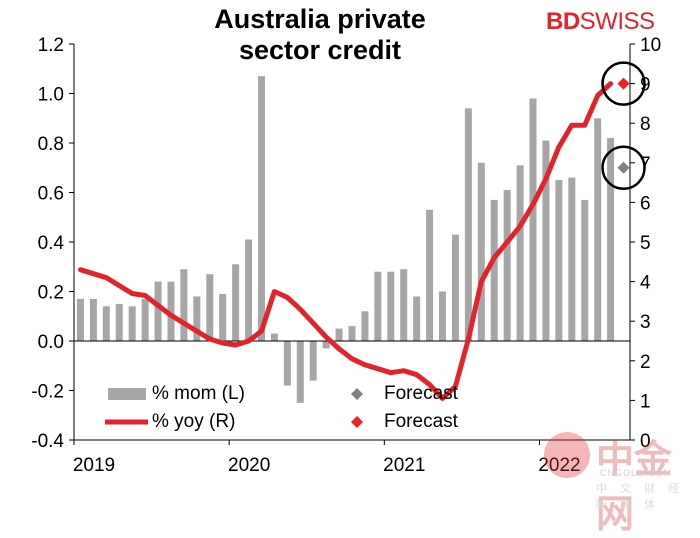  Describe the element at coordinates (47, 441) in the screenshot. I see `left-tick-label: -0.4` at that location.